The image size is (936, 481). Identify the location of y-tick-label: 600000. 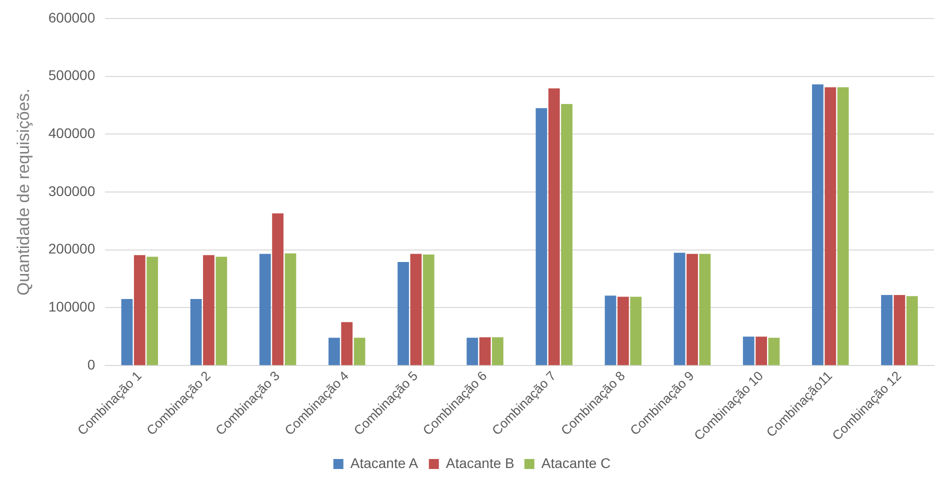
(72, 17).